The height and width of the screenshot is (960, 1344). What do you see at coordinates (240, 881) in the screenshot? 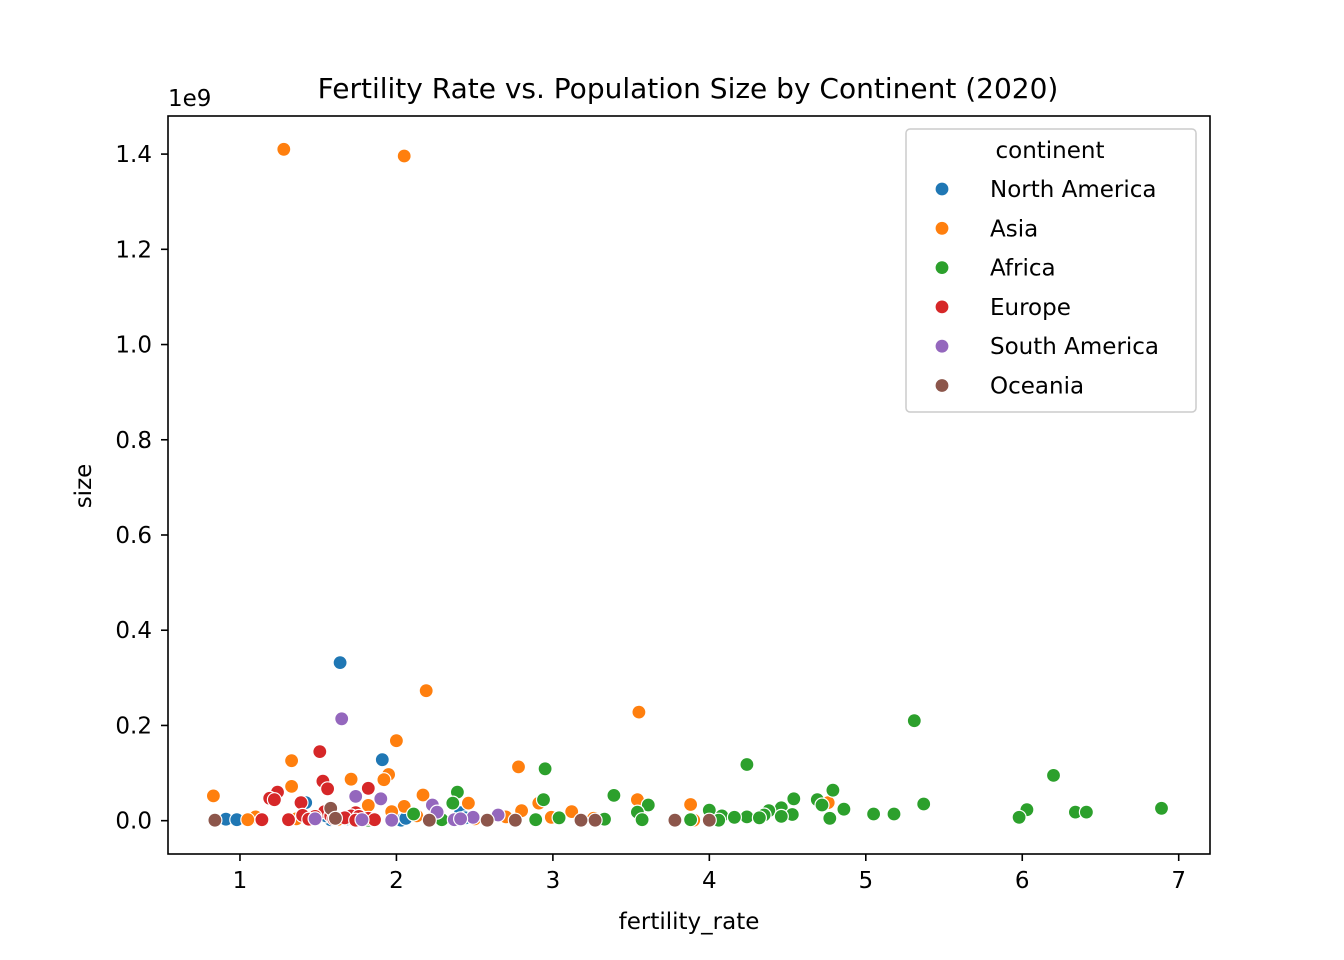
I see `x-tick-label: 1` at bounding box center [240, 881].